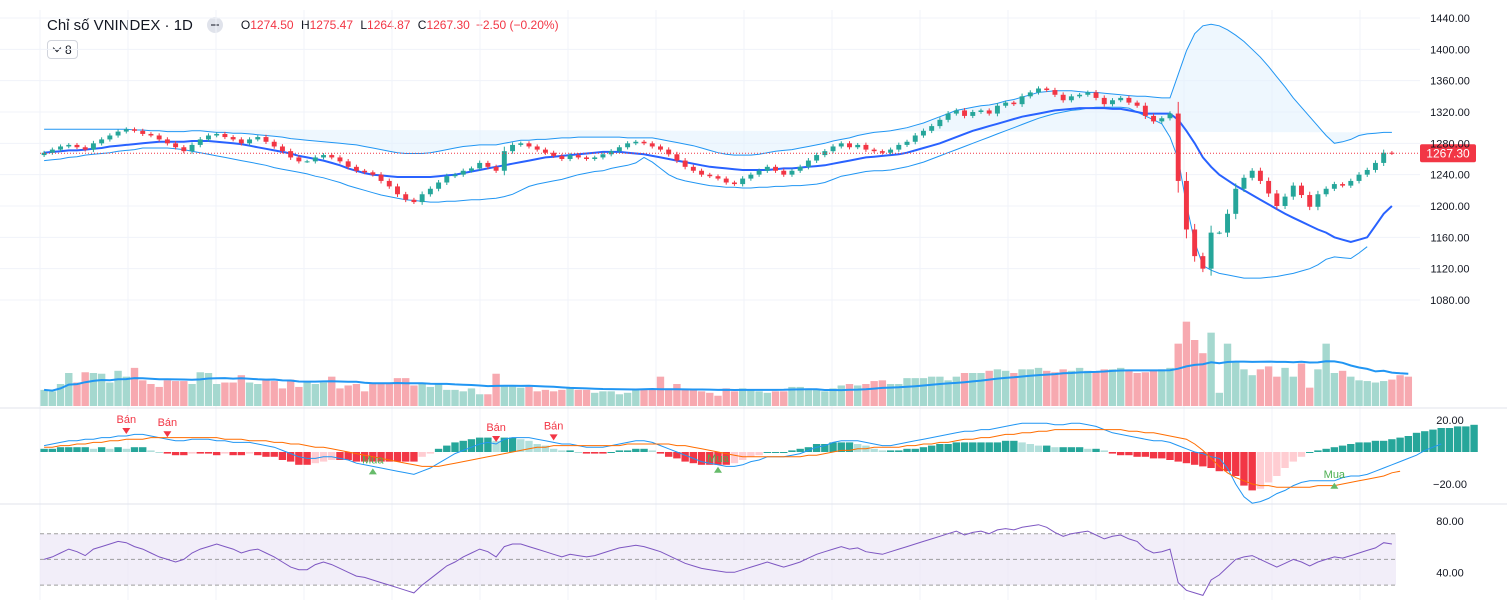 The height and width of the screenshot is (612, 1507). What do you see at coordinates (214, 25) in the screenshot?
I see `hide-indicator-icon` at bounding box center [214, 25].